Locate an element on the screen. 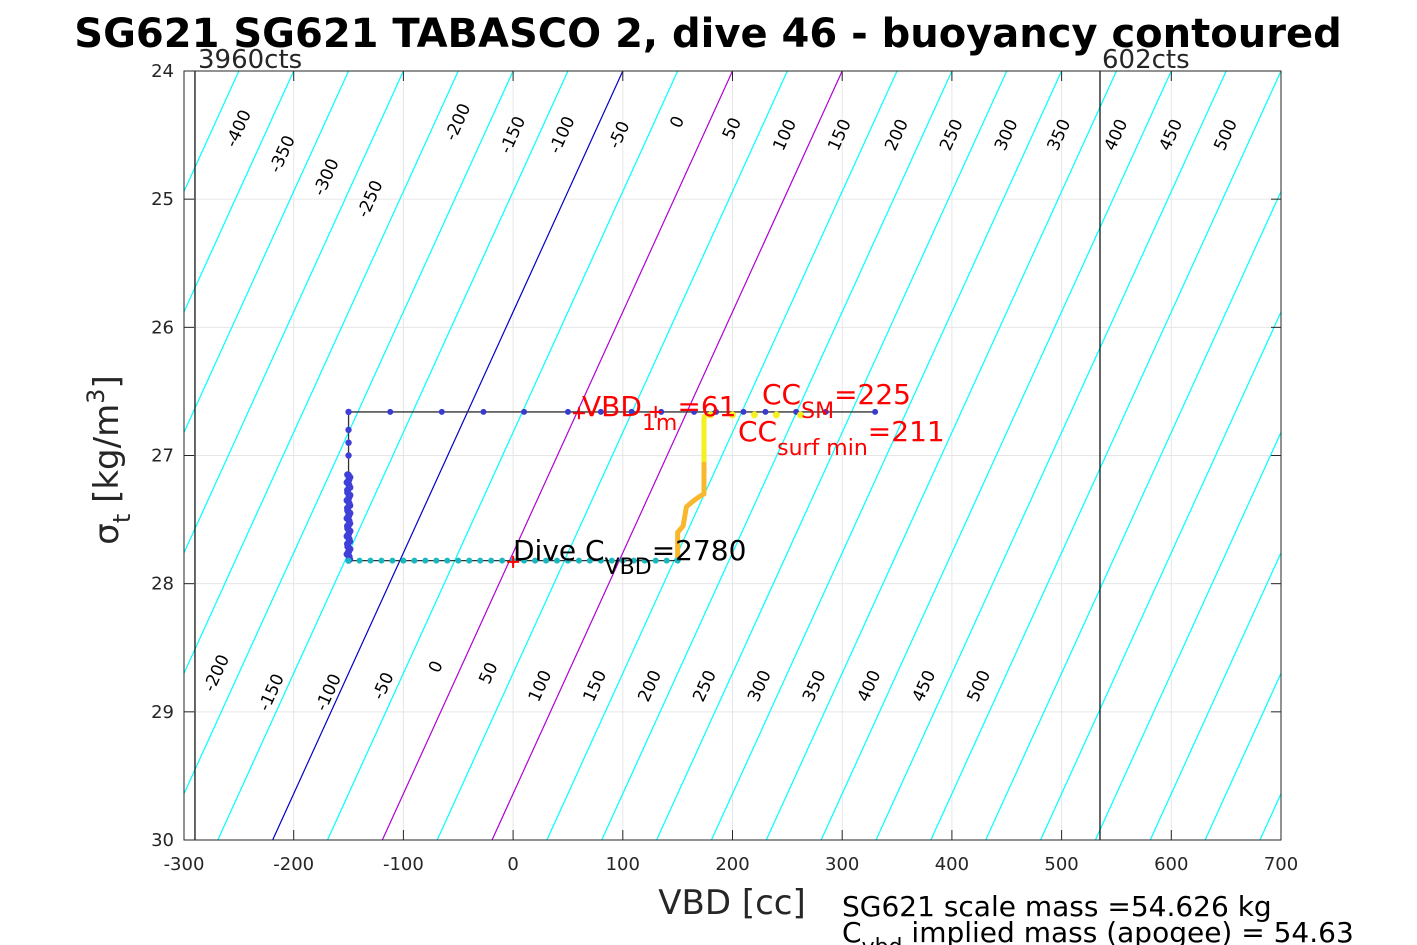 This screenshot has width=1417, height=945. cc-surf-main: CC is located at coordinates (757, 431).